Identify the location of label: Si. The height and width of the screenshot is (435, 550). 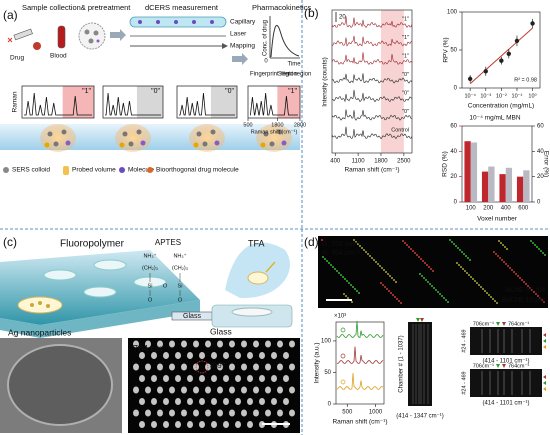
(150, 286).